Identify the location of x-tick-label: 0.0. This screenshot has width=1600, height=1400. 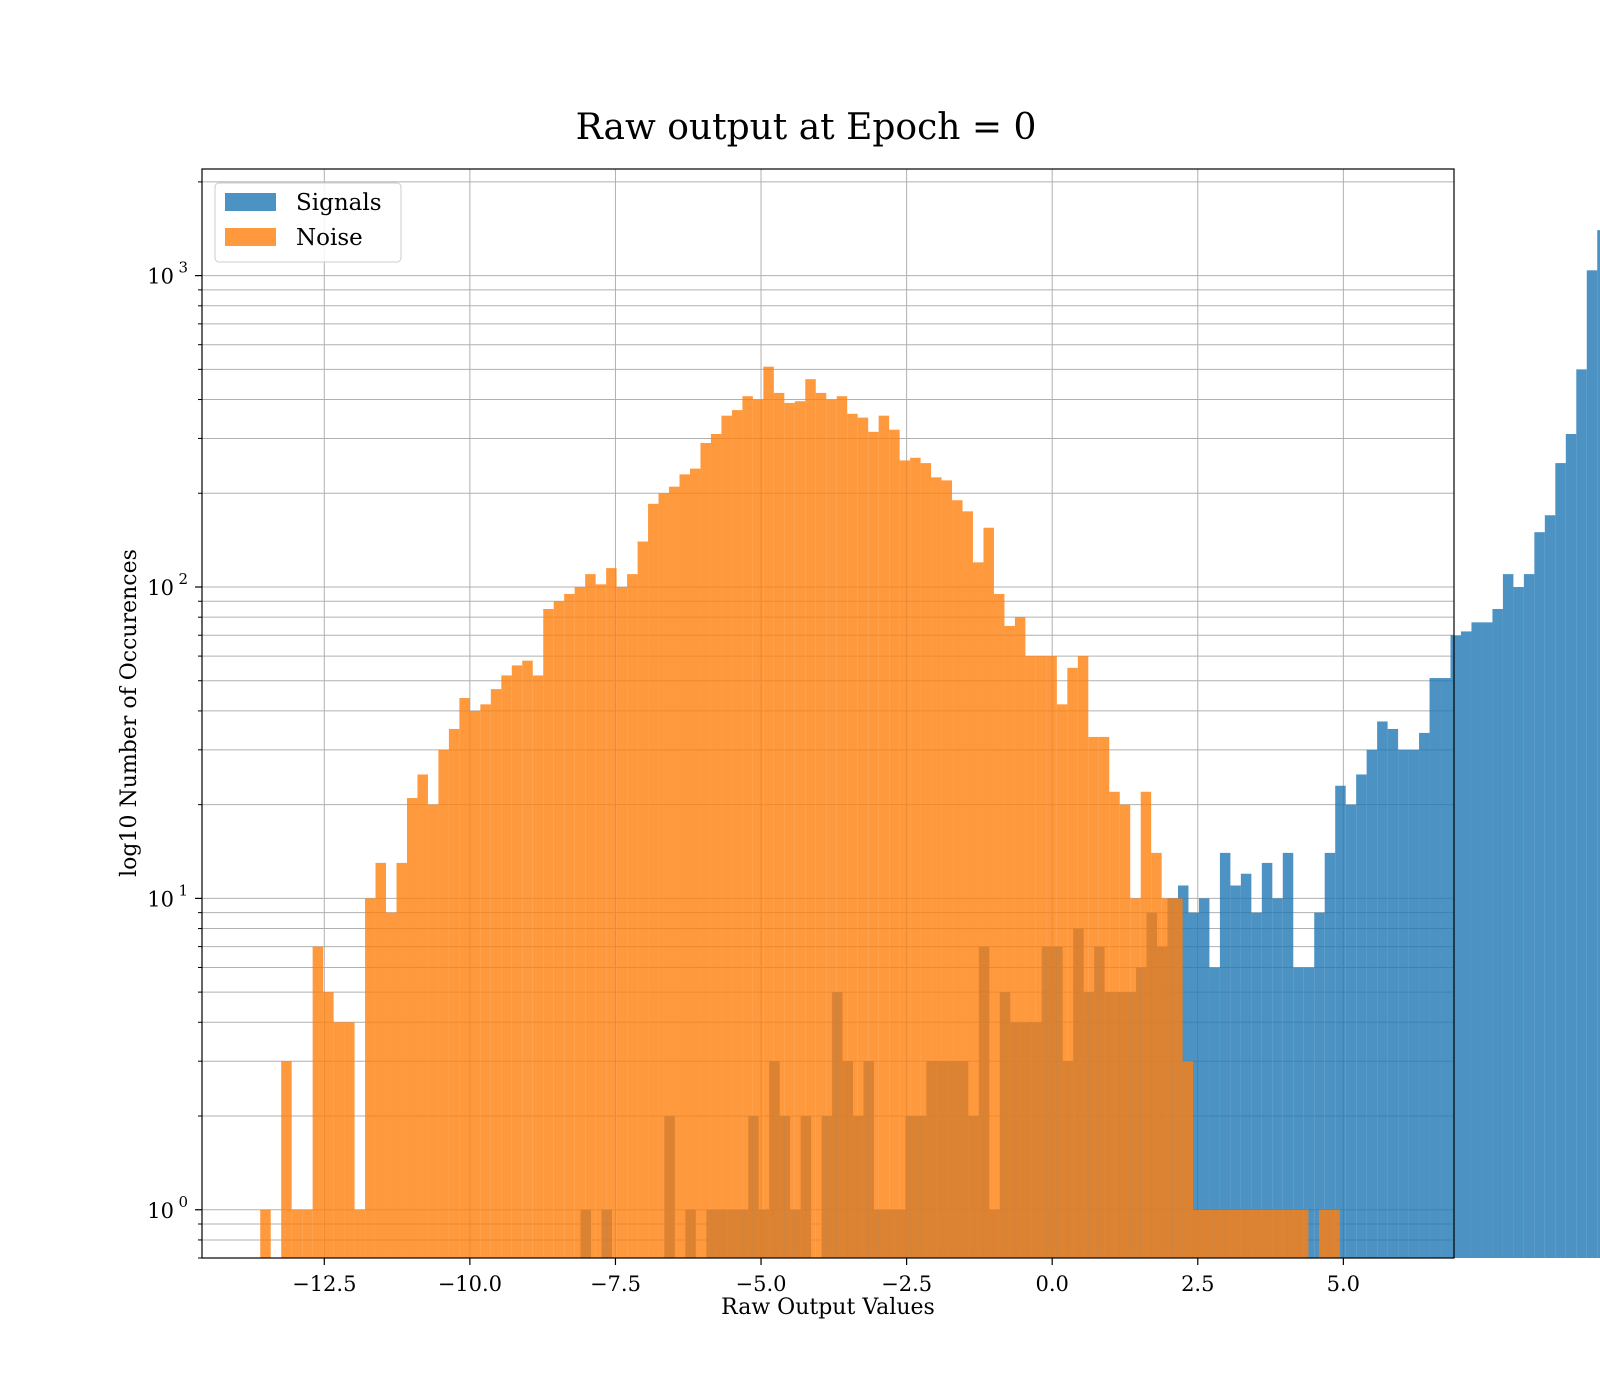
(1051, 1284).